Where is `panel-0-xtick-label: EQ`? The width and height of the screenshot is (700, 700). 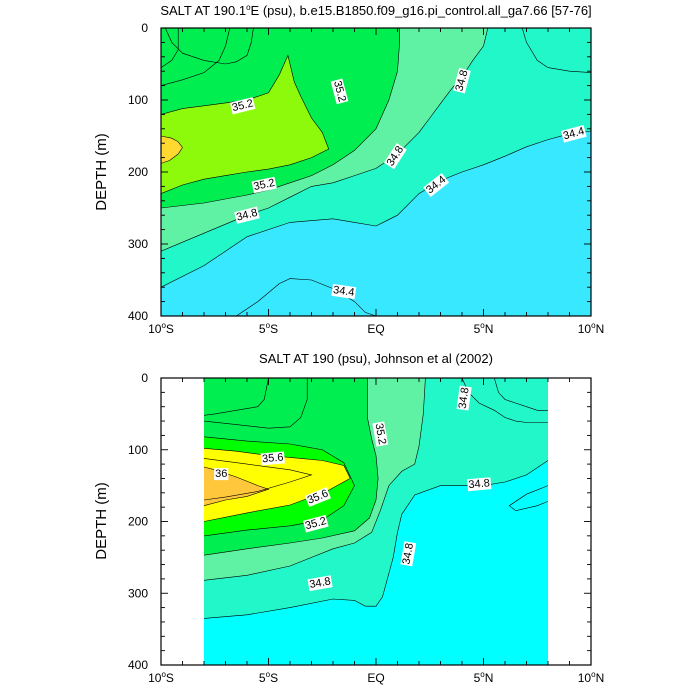
panel-0-xtick-label: EQ is located at coordinates (375, 329).